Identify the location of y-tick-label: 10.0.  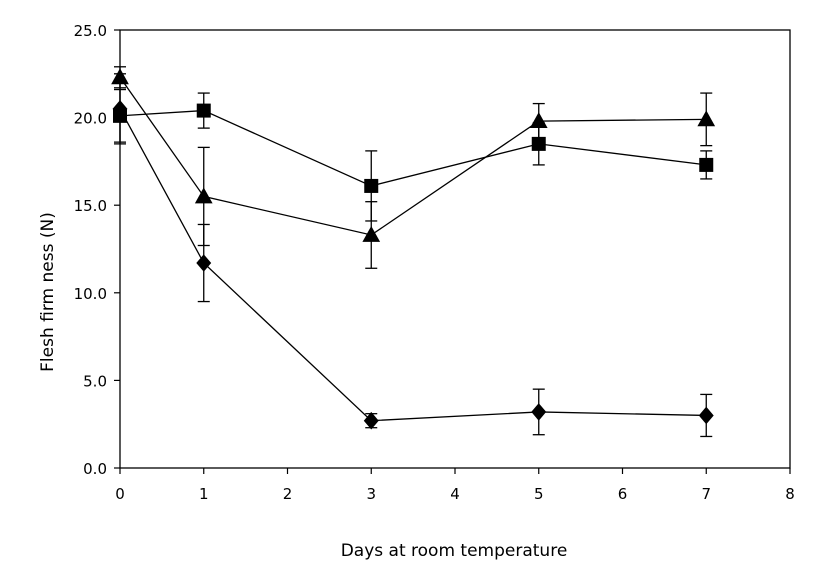
(90, 294).